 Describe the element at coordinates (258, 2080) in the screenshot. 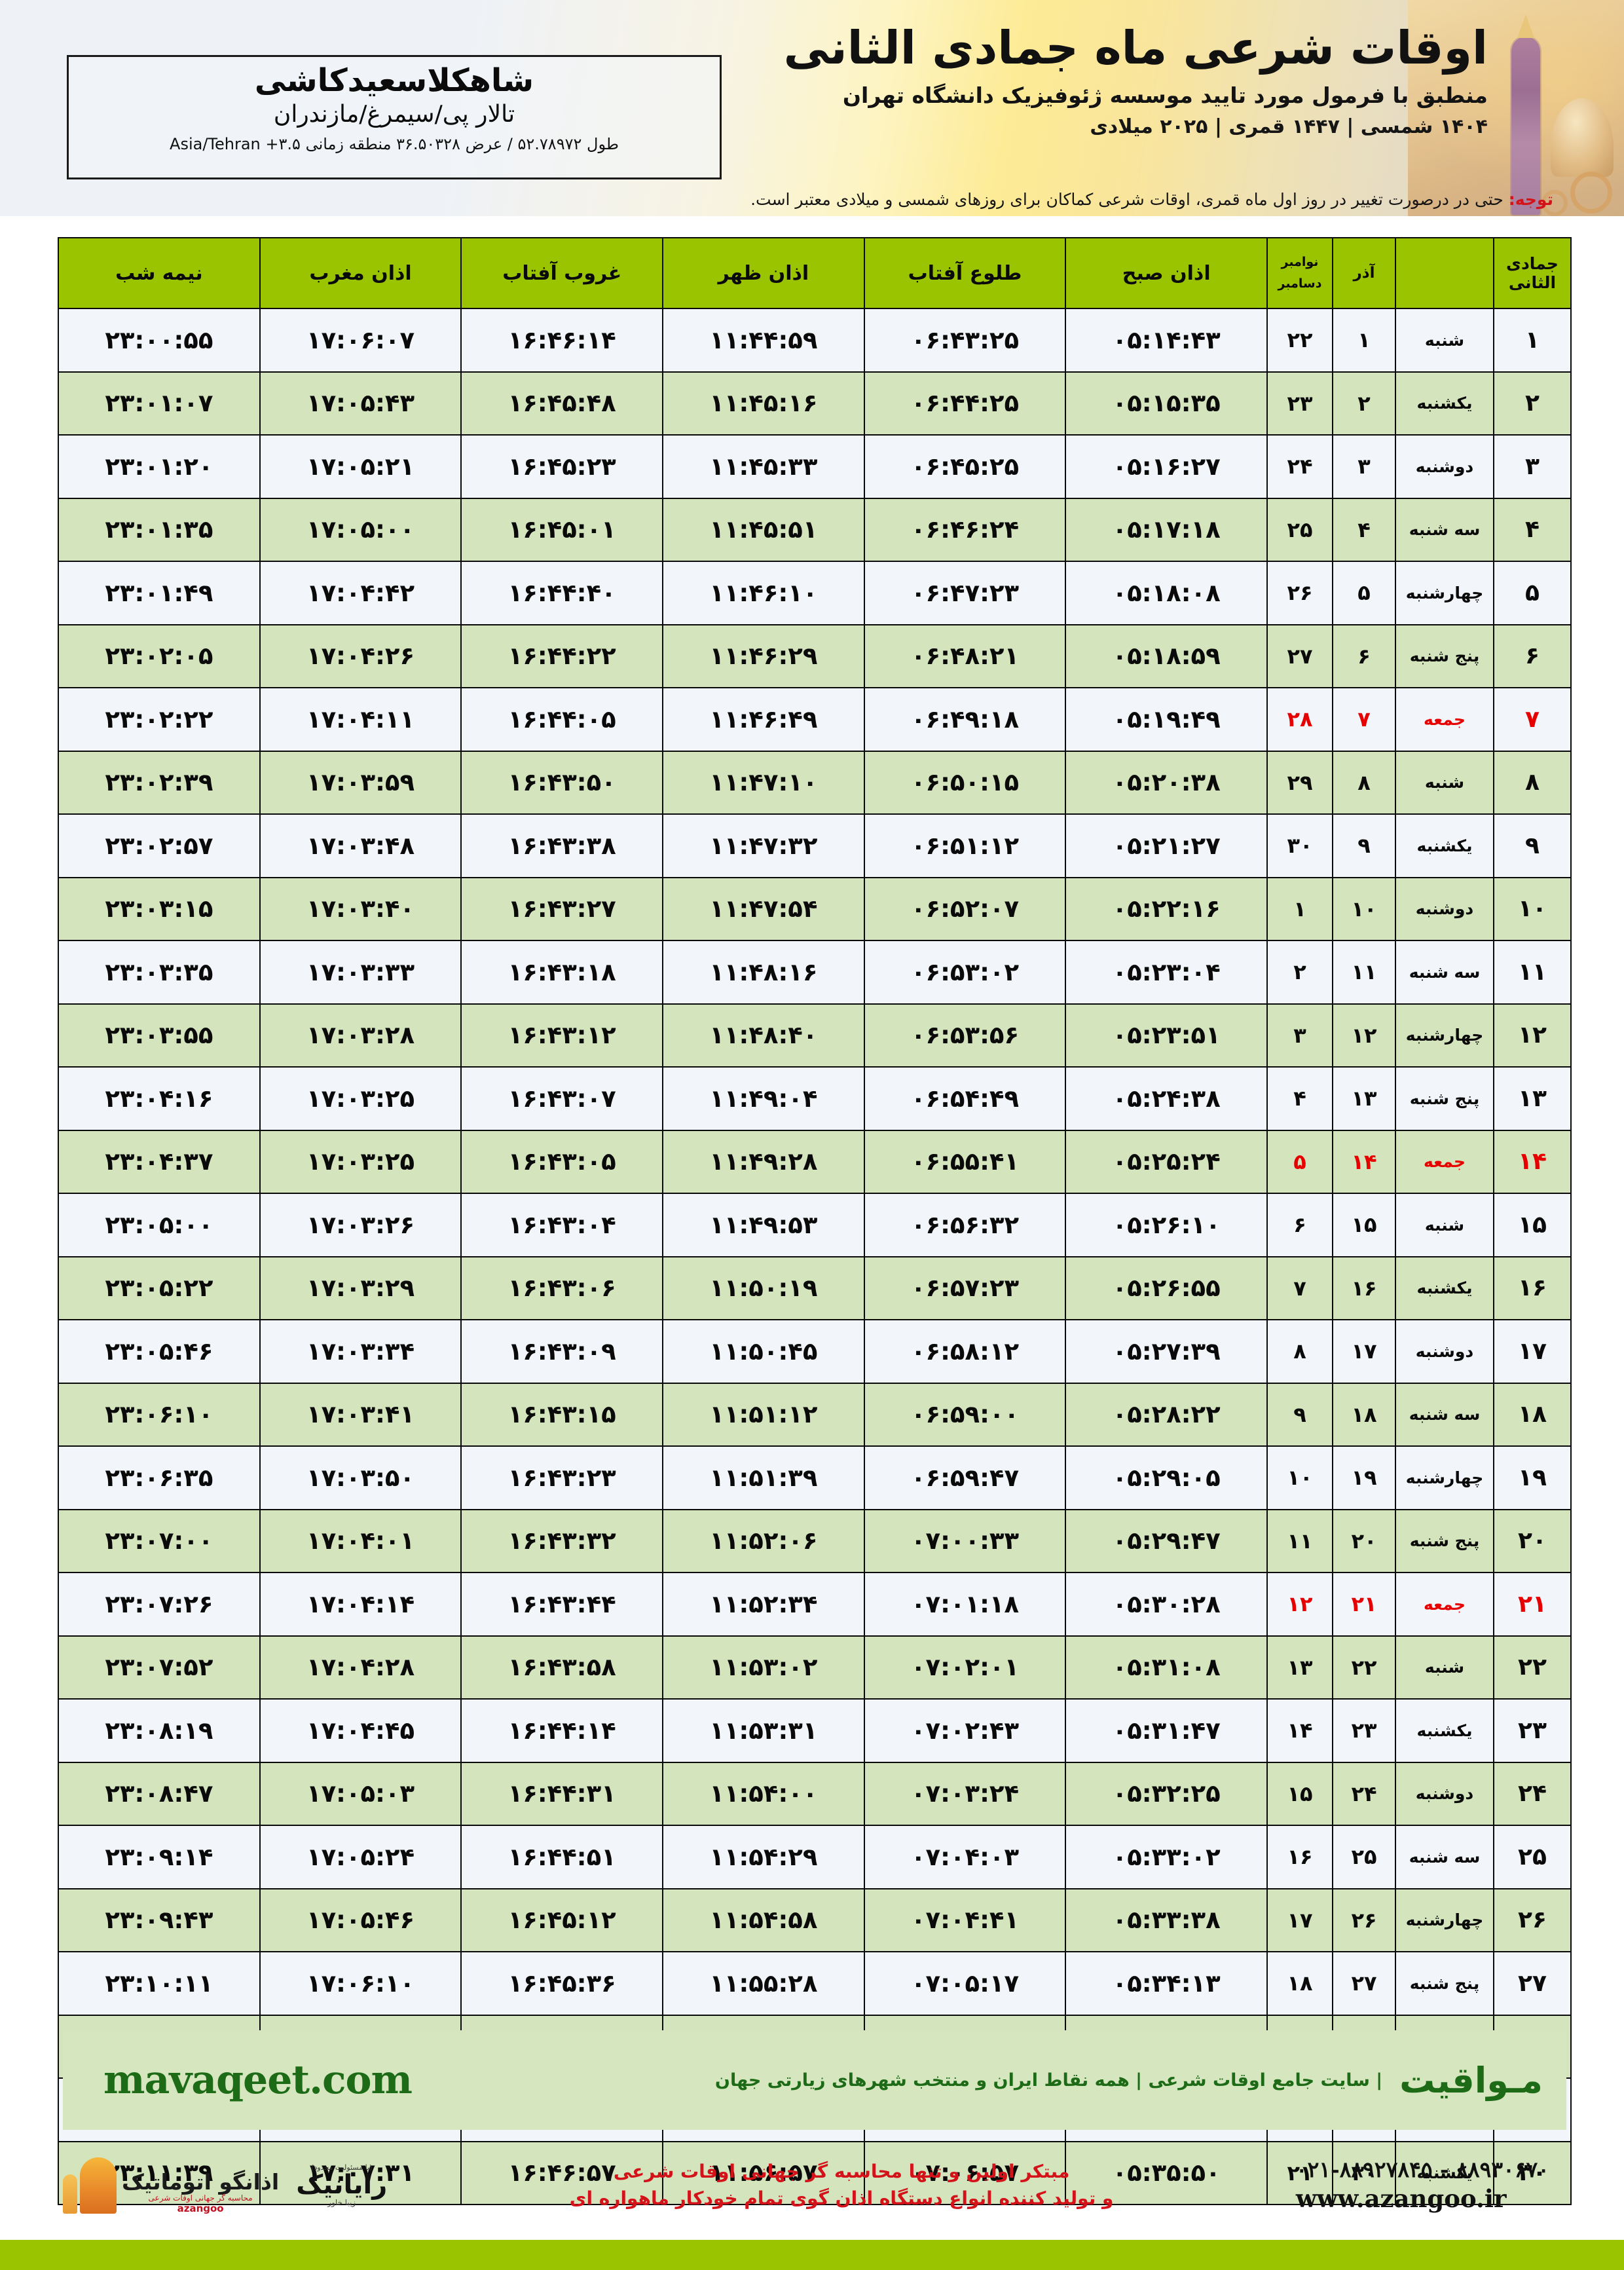

I see `promo-website-link: mavaqeet.com` at that location.